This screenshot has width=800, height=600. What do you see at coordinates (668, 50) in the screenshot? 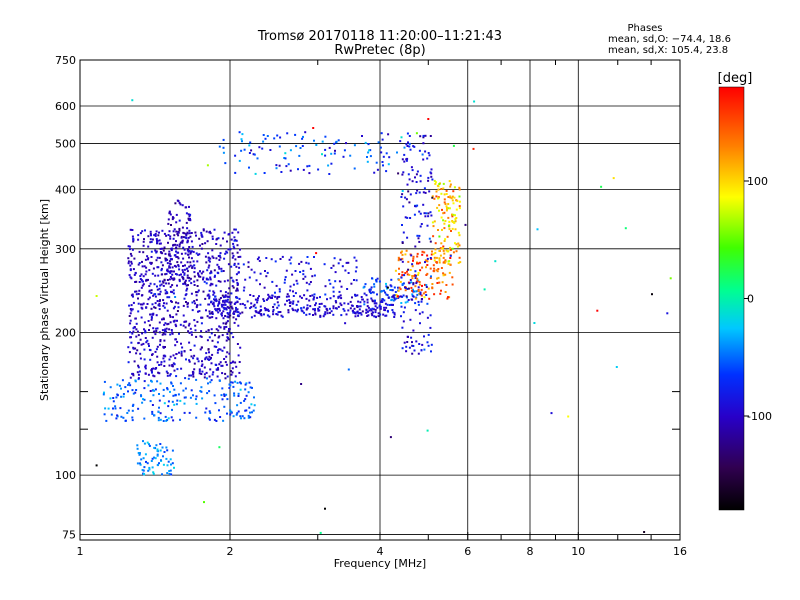
I see `phase-info-x: mean, sd,X: 105.4, 23.8` at bounding box center [668, 50].